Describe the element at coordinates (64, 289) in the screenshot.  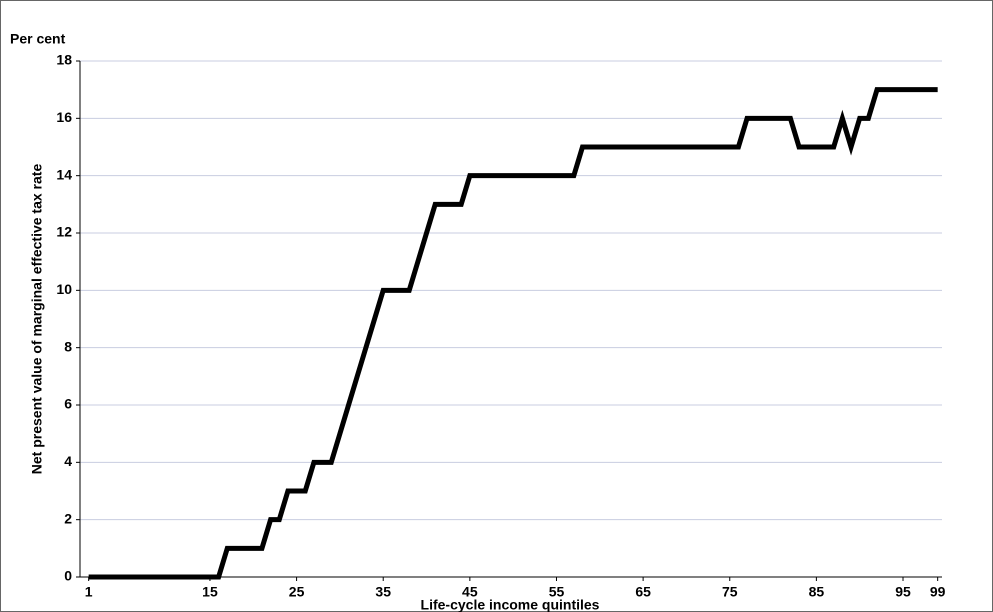
I see `y-tick-label: 10` at that location.